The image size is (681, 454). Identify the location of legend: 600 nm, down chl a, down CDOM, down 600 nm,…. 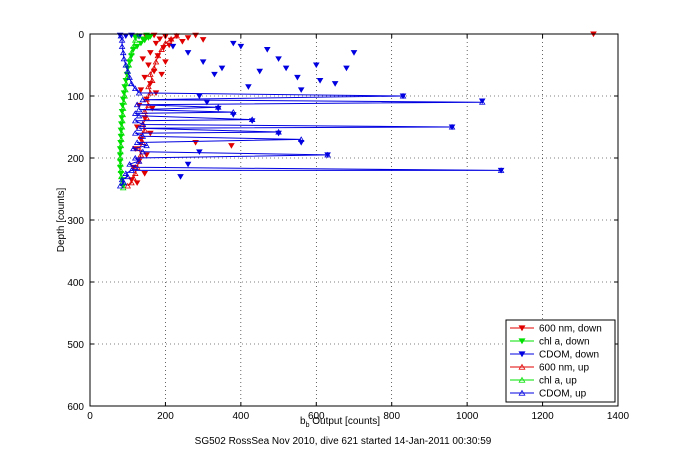
(560, 361).